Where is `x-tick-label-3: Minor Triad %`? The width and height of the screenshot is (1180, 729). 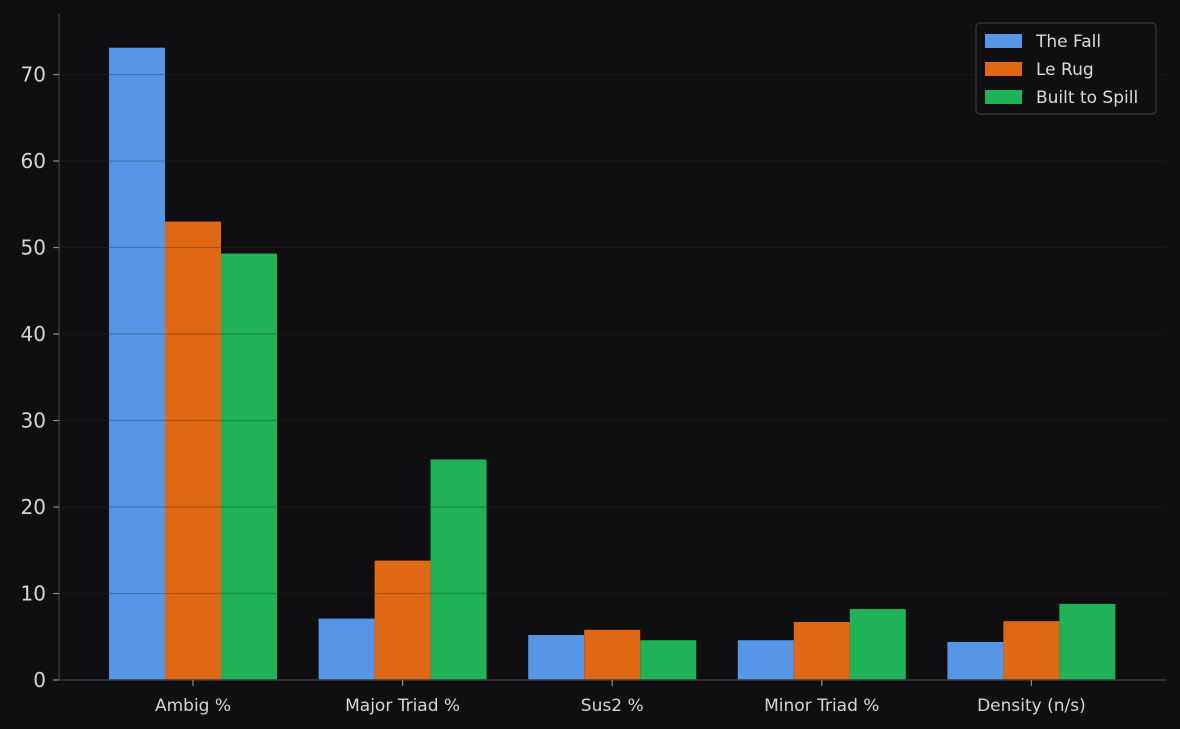
x-tick-label-3: Minor Triad % is located at coordinates (821, 706).